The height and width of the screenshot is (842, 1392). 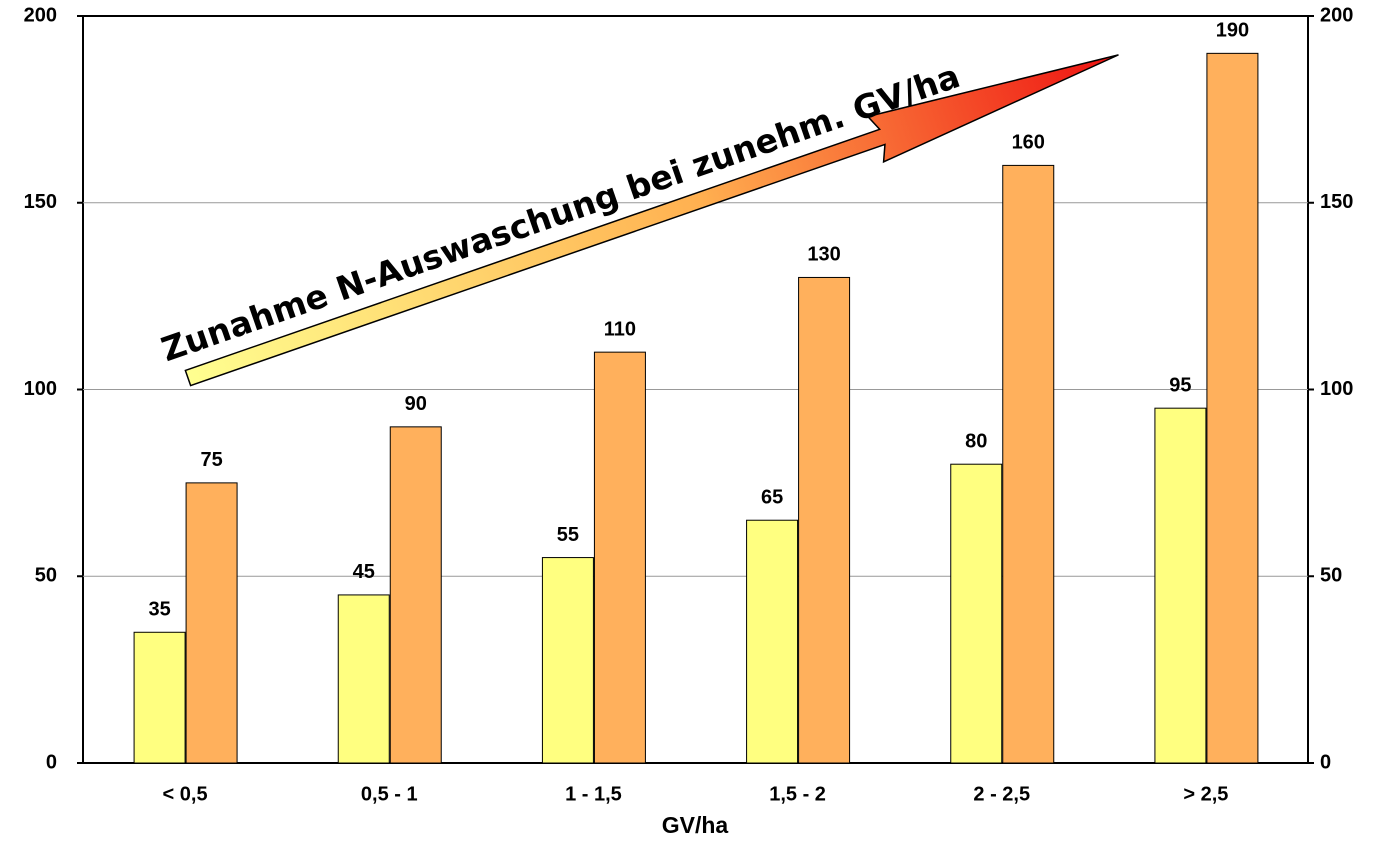 What do you see at coordinates (364, 572) in the screenshot?
I see `data-label: 45` at bounding box center [364, 572].